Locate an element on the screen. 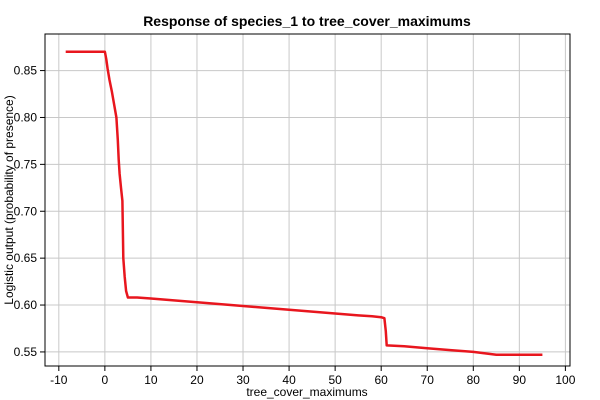 This screenshot has height=400, width=600. y-tick-label: 0.65 is located at coordinates (26, 258).